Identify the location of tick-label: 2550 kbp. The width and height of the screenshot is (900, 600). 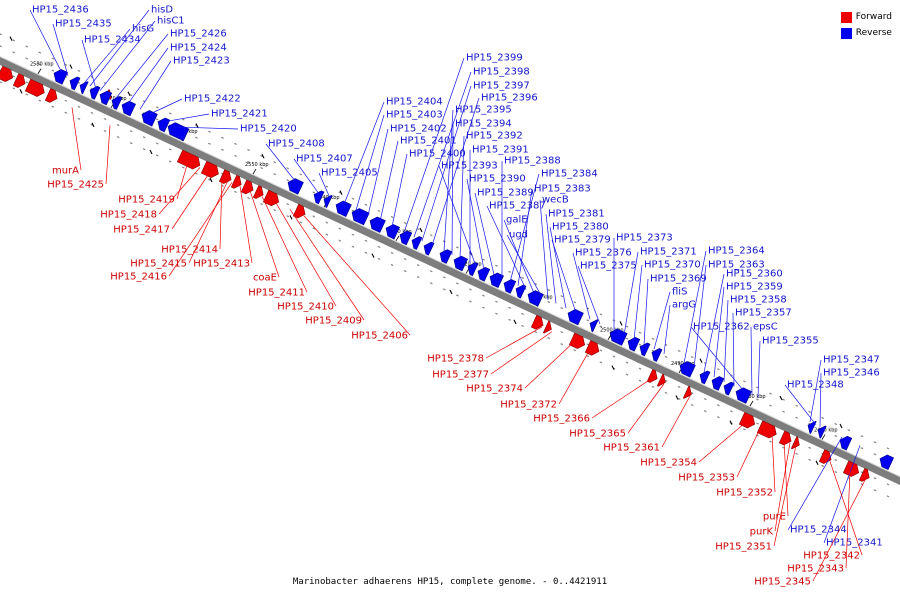
(257, 165).